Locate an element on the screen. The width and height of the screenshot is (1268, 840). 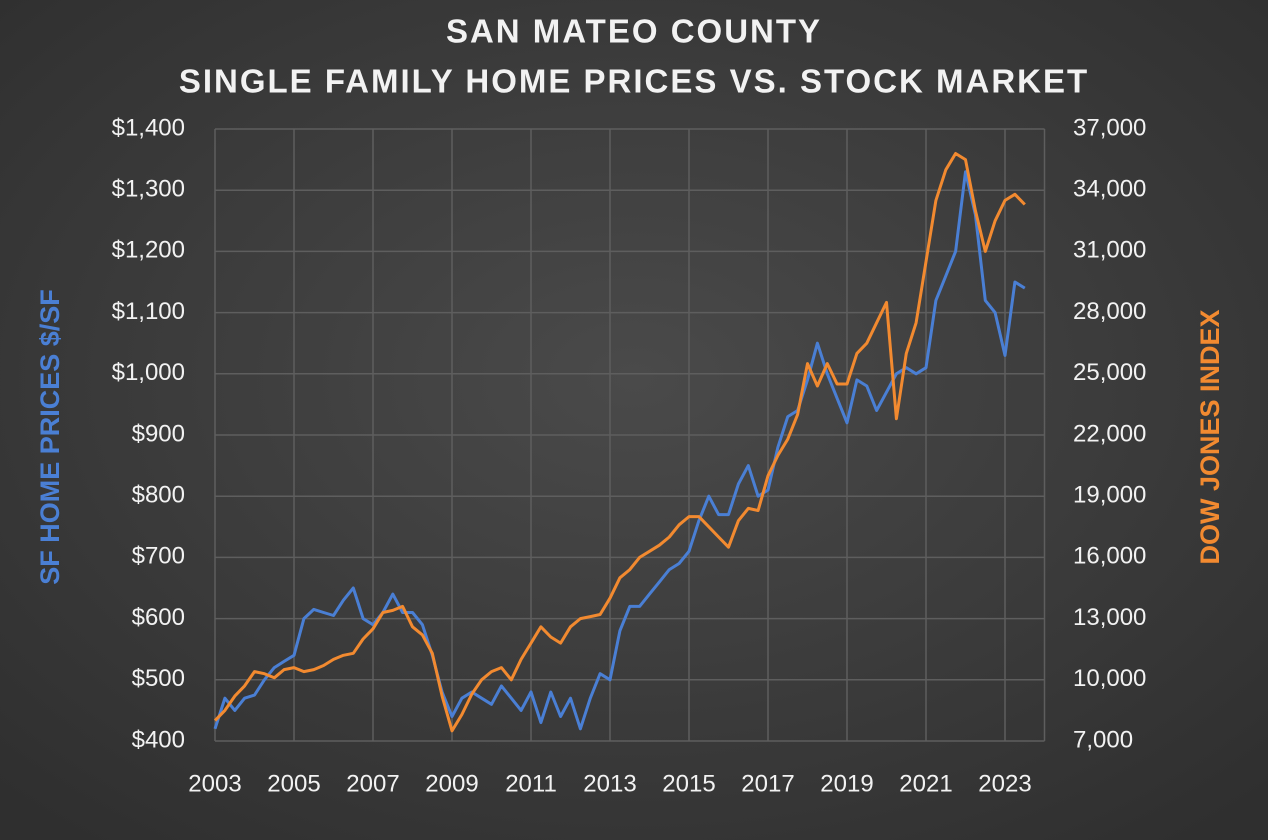
x-tick-label: 2017 is located at coordinates (767, 783).